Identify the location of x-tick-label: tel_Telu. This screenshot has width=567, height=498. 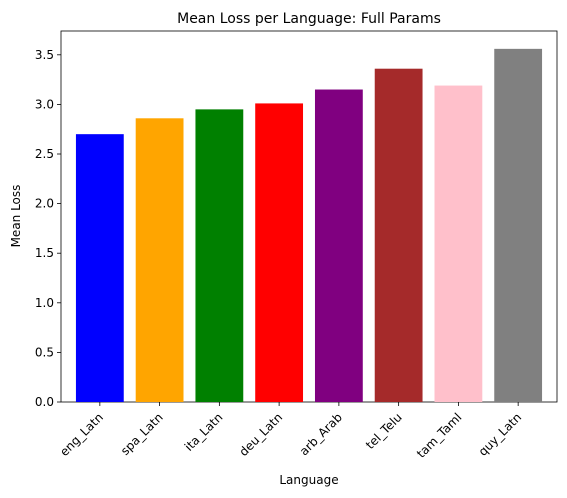
(384, 431).